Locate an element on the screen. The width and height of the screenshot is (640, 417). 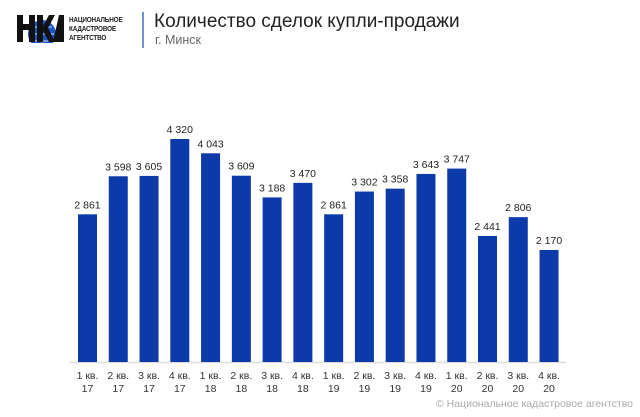
data-label: 3 609 is located at coordinates (241, 167).